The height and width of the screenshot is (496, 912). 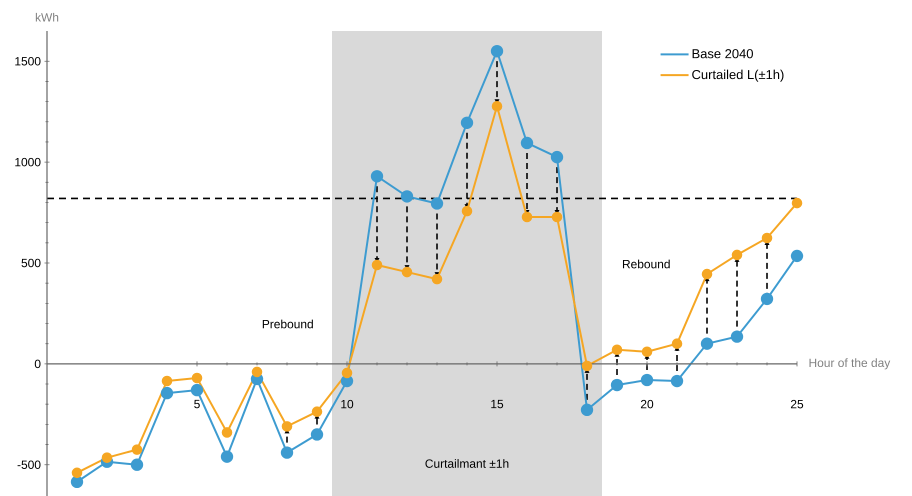 I want to click on annotation: Rebound, so click(x=646, y=264).